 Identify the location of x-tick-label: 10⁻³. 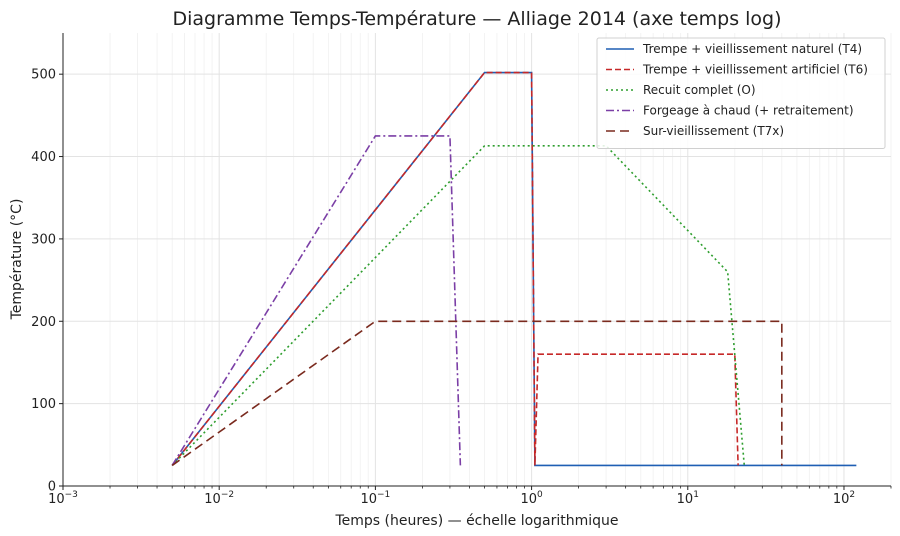
(63, 498).